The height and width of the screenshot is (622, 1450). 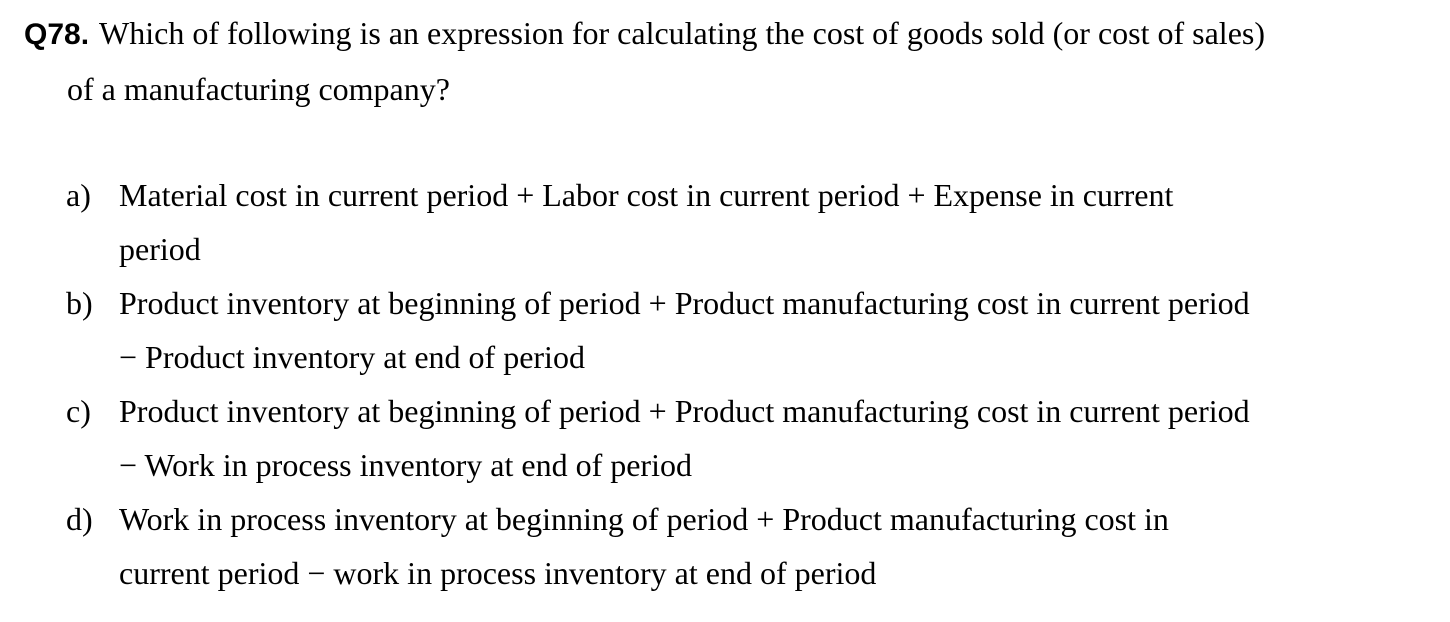 I want to click on option-text-line-2: − Product inventory at end of period, so click(x=352, y=357).